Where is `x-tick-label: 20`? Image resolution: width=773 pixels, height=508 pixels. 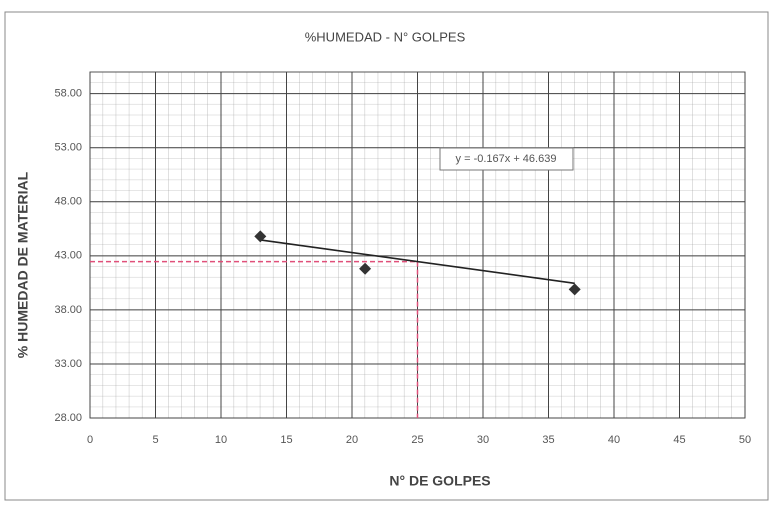
x-tick-label: 20 is located at coordinates (352, 440).